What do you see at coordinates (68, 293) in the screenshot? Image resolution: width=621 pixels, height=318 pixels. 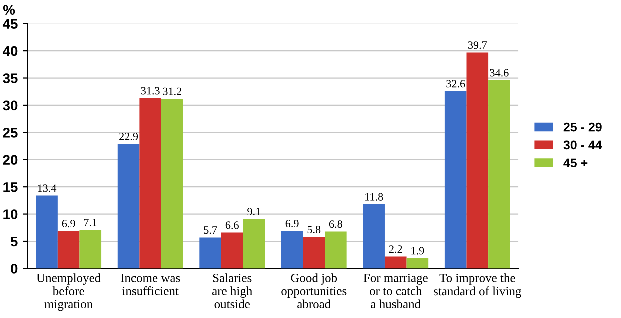 I see `x-tick-label: Unemployed before migration` at bounding box center [68, 293].